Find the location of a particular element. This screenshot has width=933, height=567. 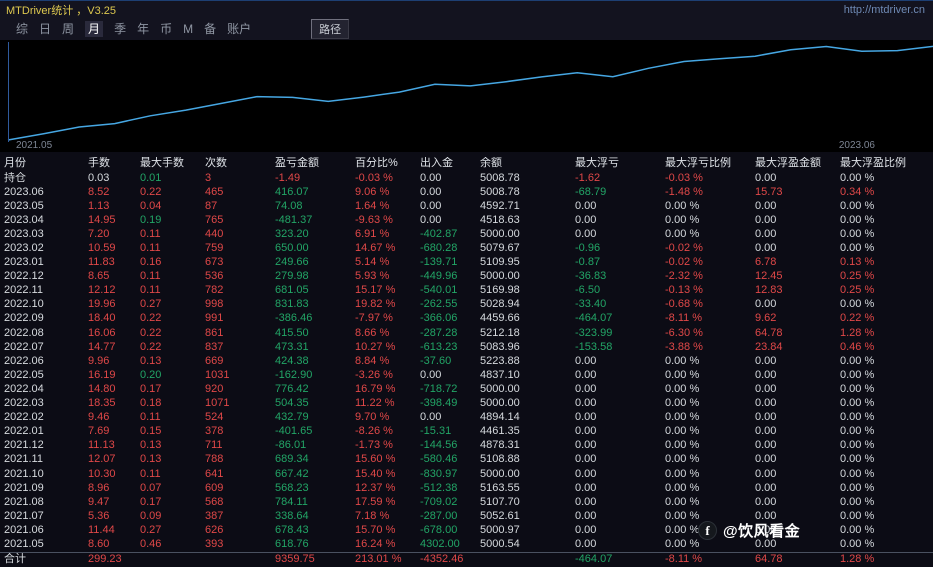

table-cell: 618.76 is located at coordinates (292, 543).